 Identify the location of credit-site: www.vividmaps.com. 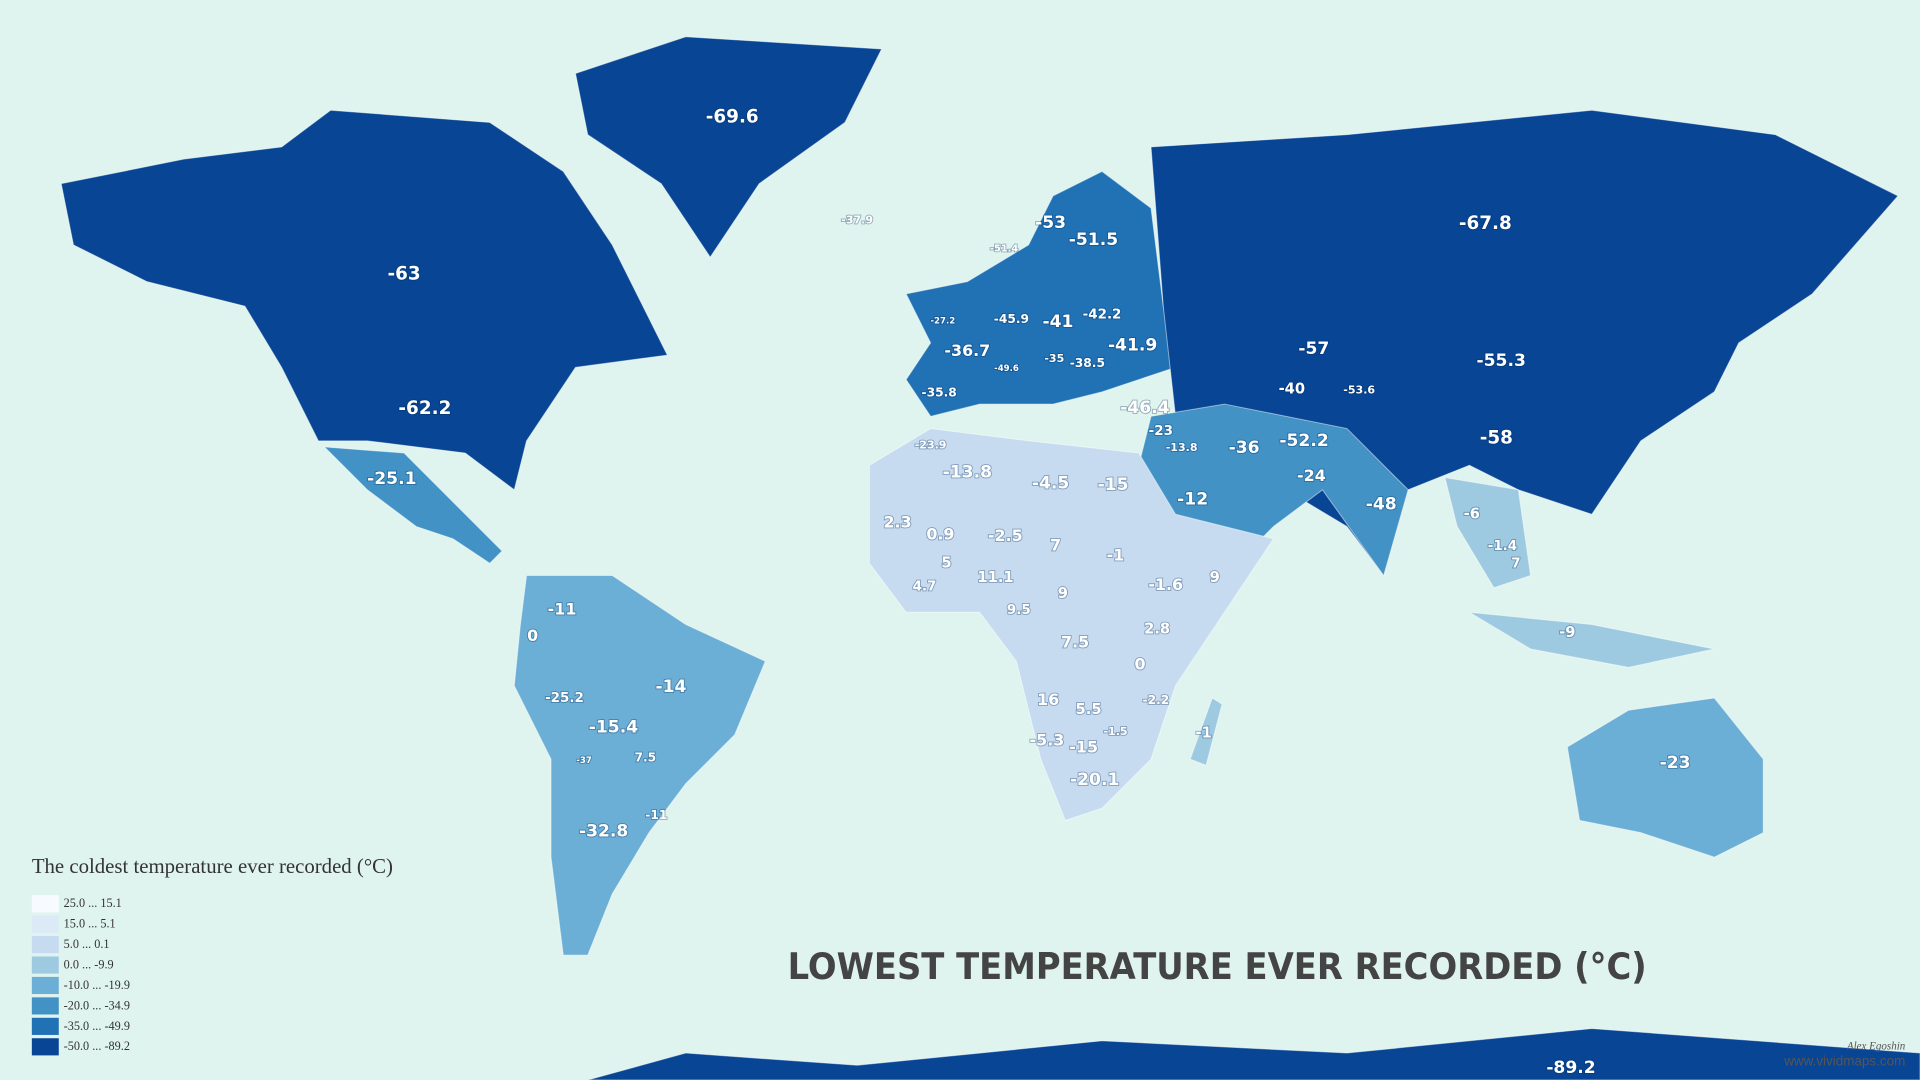
(1844, 1060).